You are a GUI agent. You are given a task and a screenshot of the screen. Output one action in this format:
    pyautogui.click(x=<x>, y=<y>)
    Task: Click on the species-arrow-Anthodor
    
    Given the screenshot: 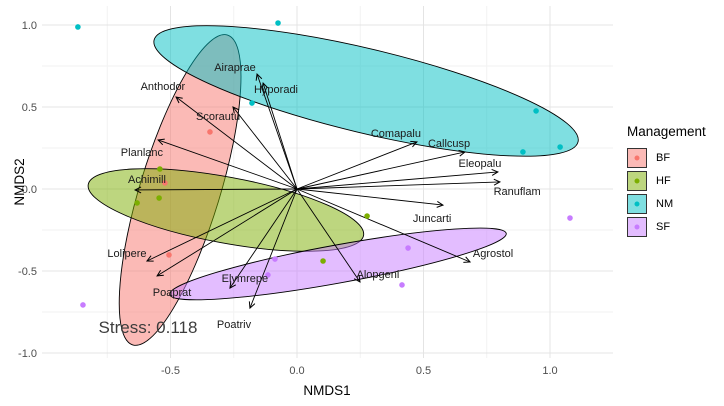 What is the action you would take?
    pyautogui.click(x=236, y=143)
    